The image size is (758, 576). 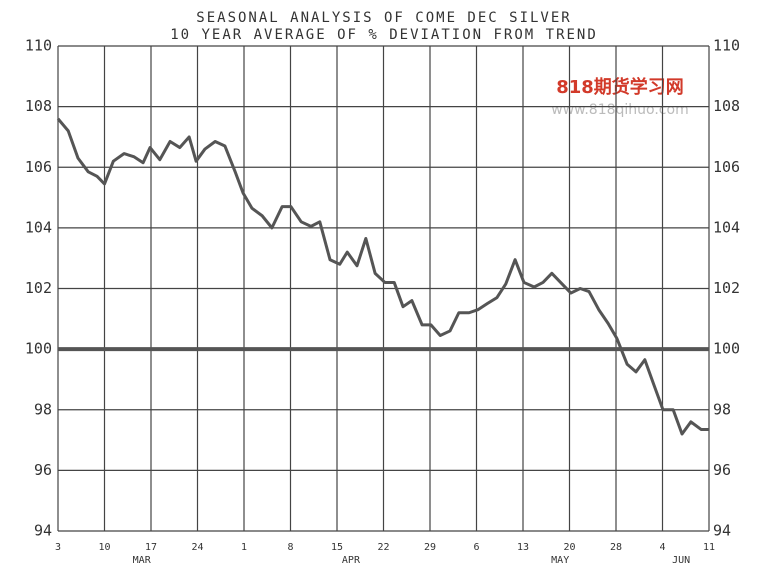 I want to click on y2-tick-label: 94, so click(x=722, y=531).